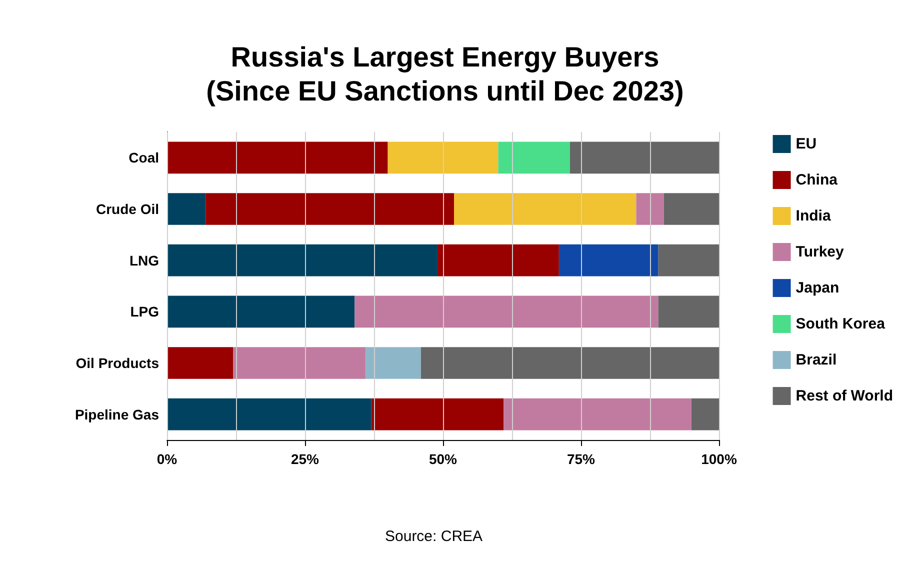 Image resolution: width=908 pixels, height=574 pixels. What do you see at coordinates (144, 260) in the screenshot?
I see `y-tick-label: LNG` at bounding box center [144, 260].